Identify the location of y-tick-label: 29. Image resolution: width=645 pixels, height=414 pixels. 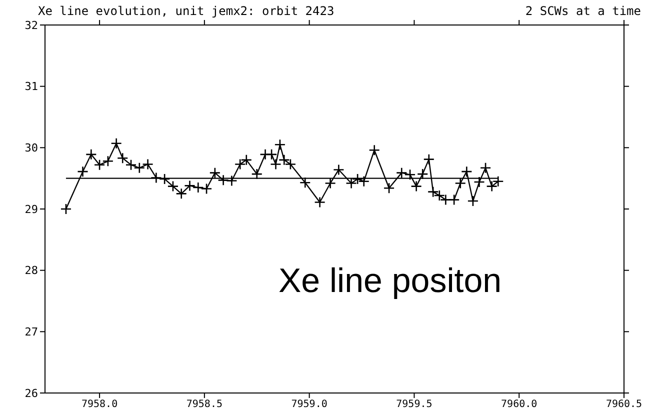
(31, 209).